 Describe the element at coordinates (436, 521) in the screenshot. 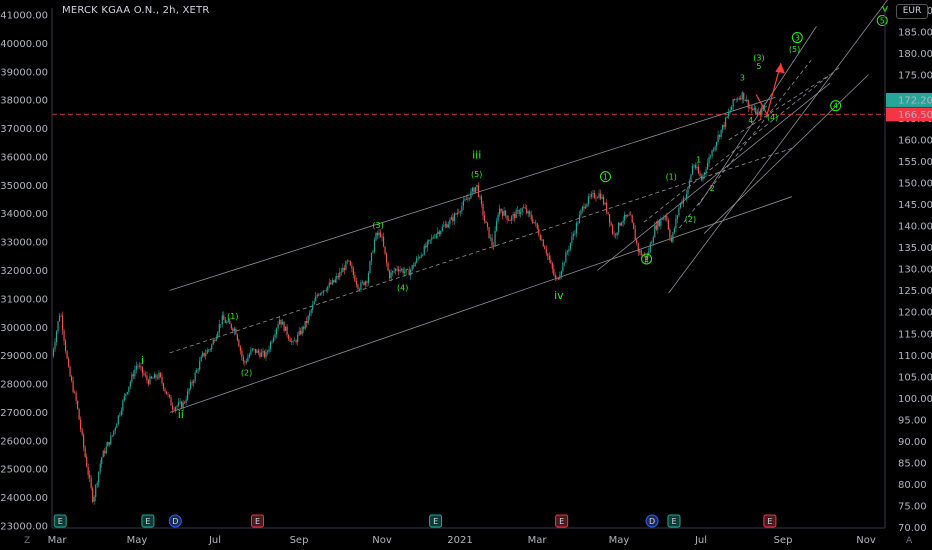

I see `earnings-marker` at that location.